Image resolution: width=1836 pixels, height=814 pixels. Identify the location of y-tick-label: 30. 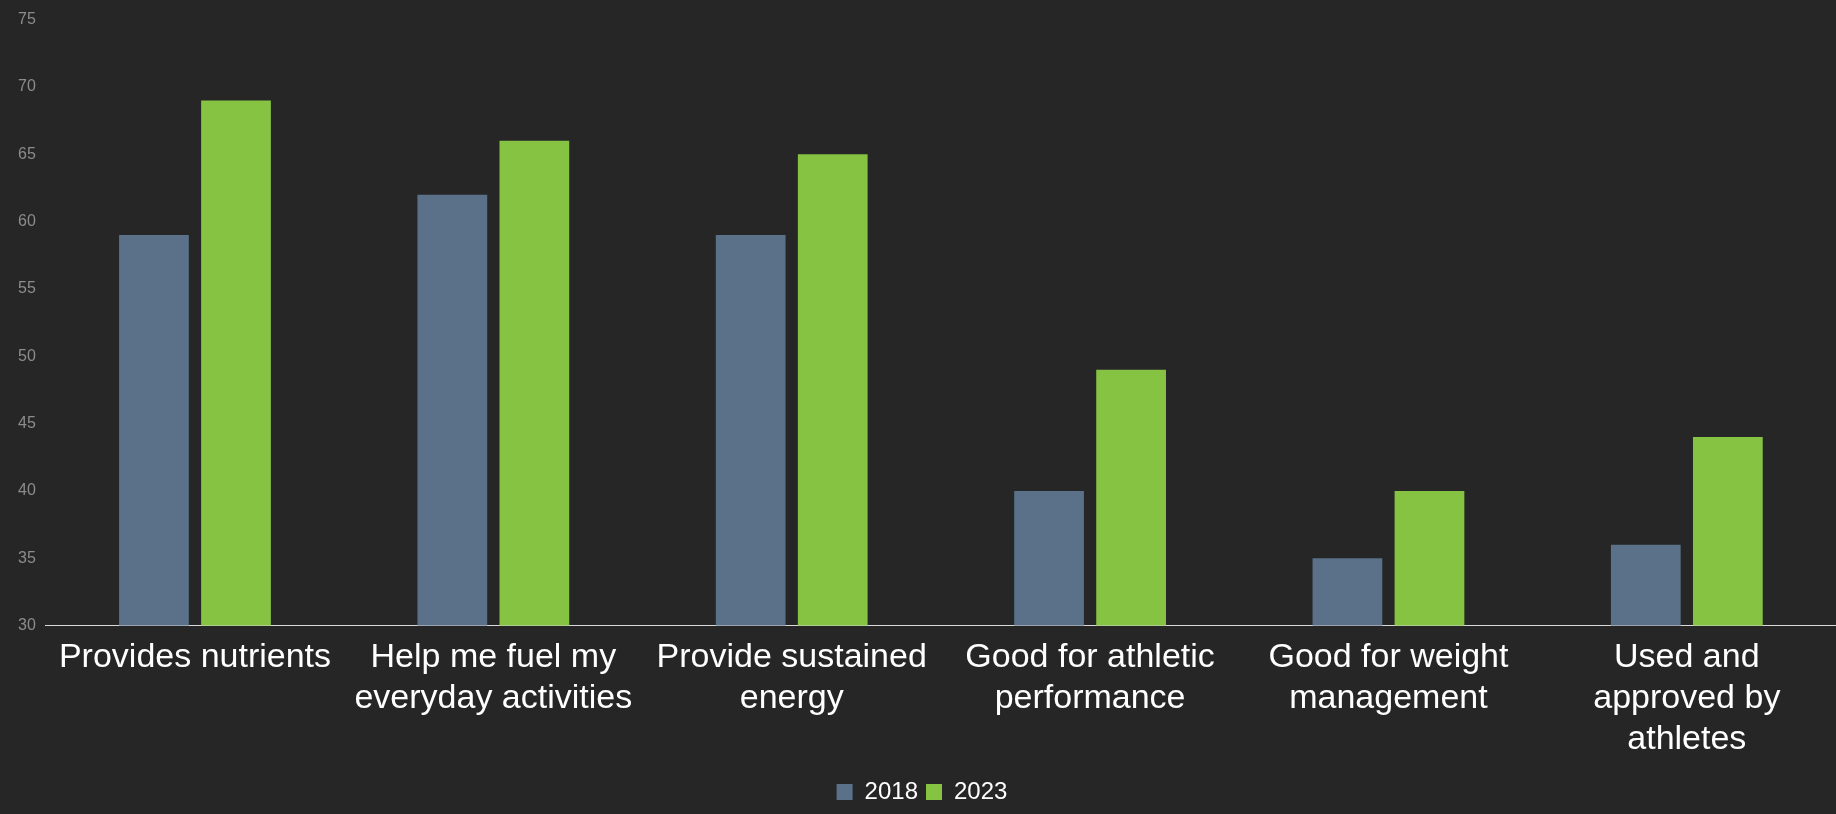
(27, 625).